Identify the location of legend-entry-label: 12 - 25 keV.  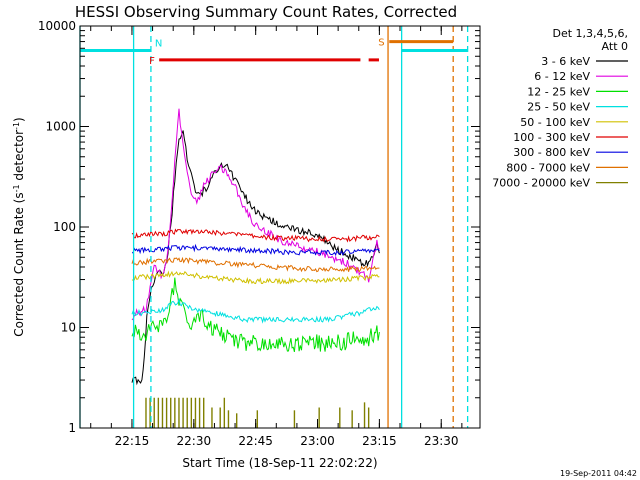
(558, 91).